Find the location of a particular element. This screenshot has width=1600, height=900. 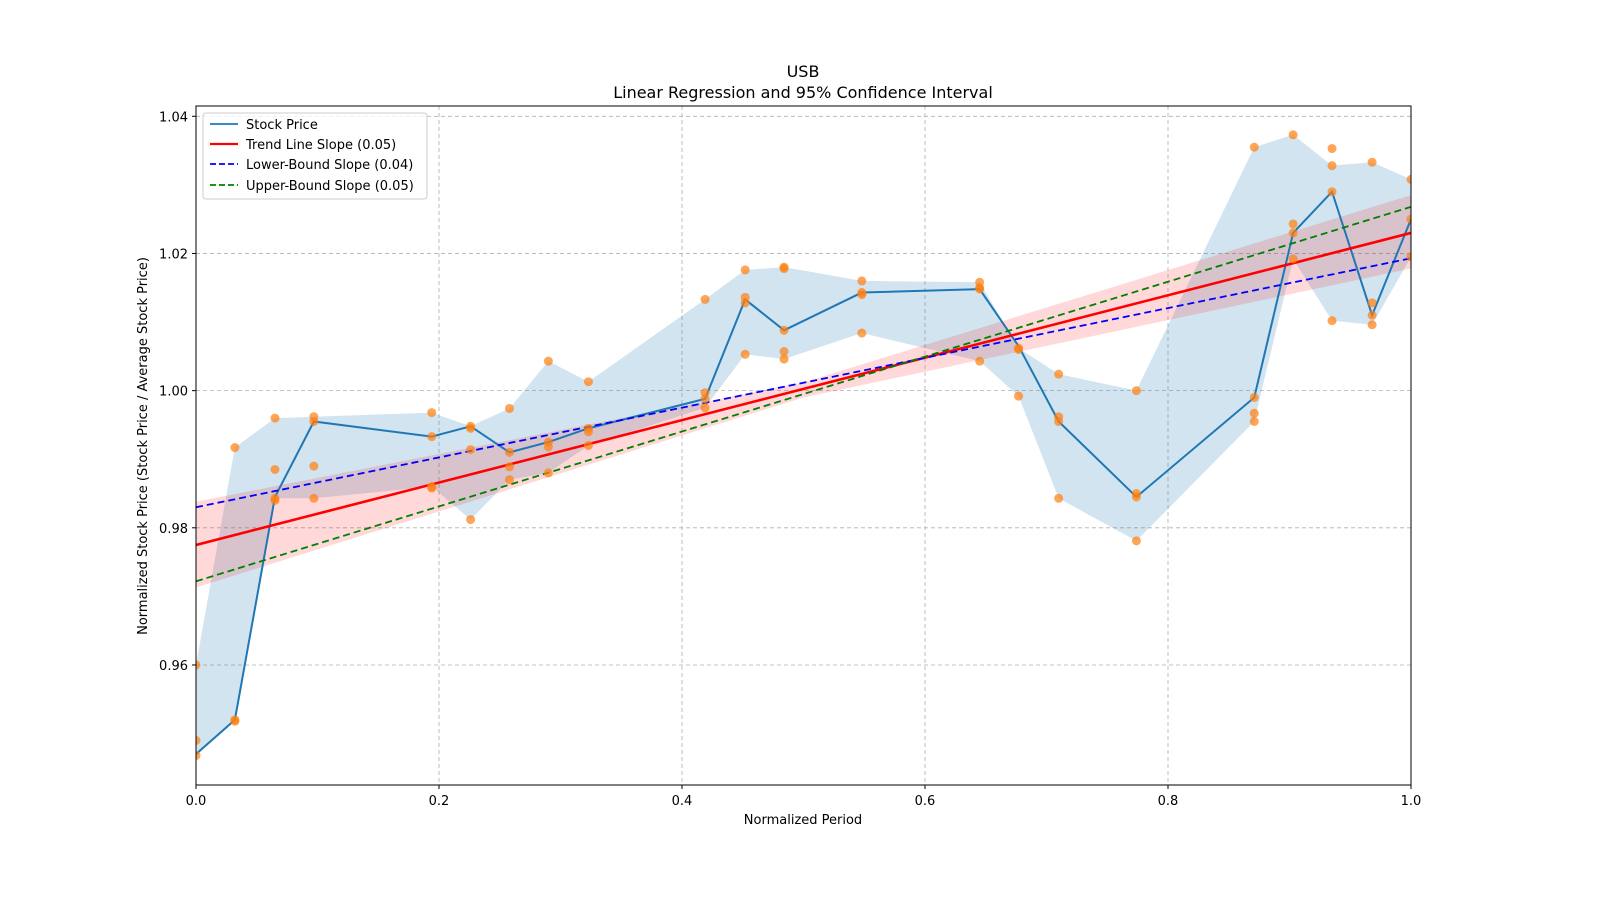

x-tick-label: 0.8 is located at coordinates (1168, 801).